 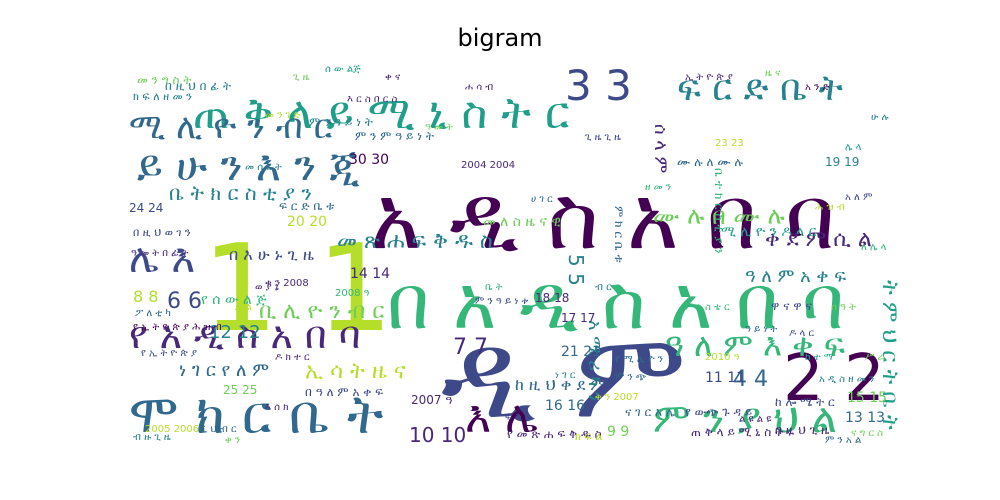 I want to click on word-cloud-word: 2007 ዓ, so click(x=431, y=400).